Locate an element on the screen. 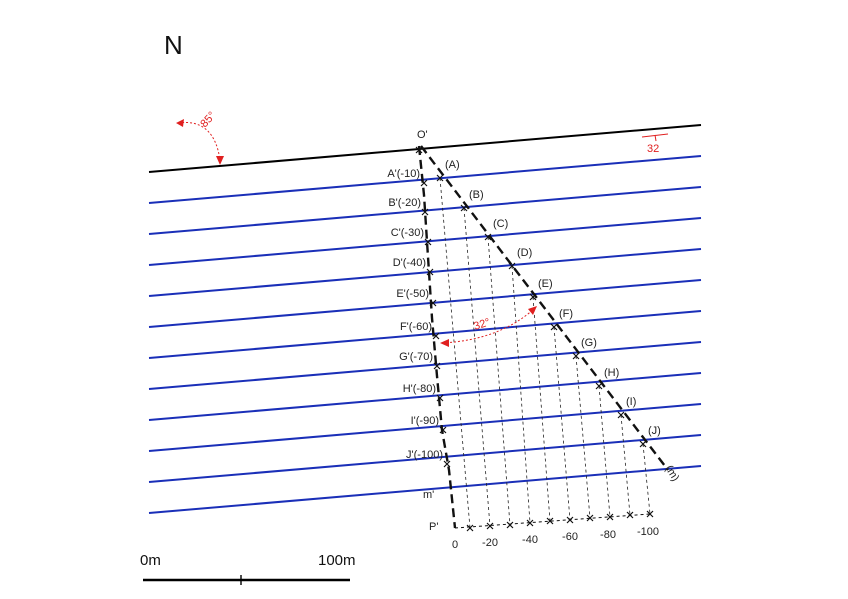 This screenshot has width=848, height=599. depth-tick-label: -40 is located at coordinates (530, 540).